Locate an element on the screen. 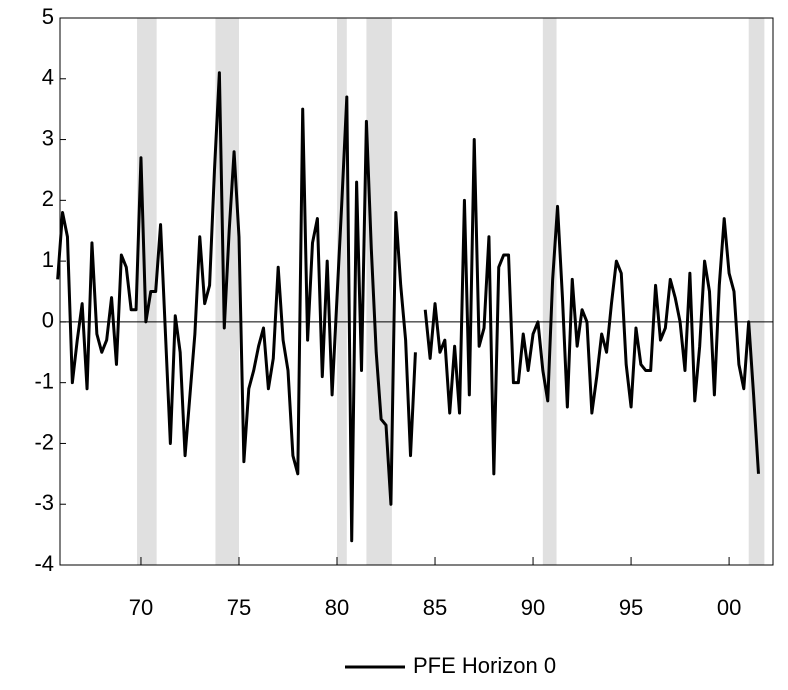 This screenshot has height=690, width=788. y-tick-label: 1 is located at coordinates (48, 259).